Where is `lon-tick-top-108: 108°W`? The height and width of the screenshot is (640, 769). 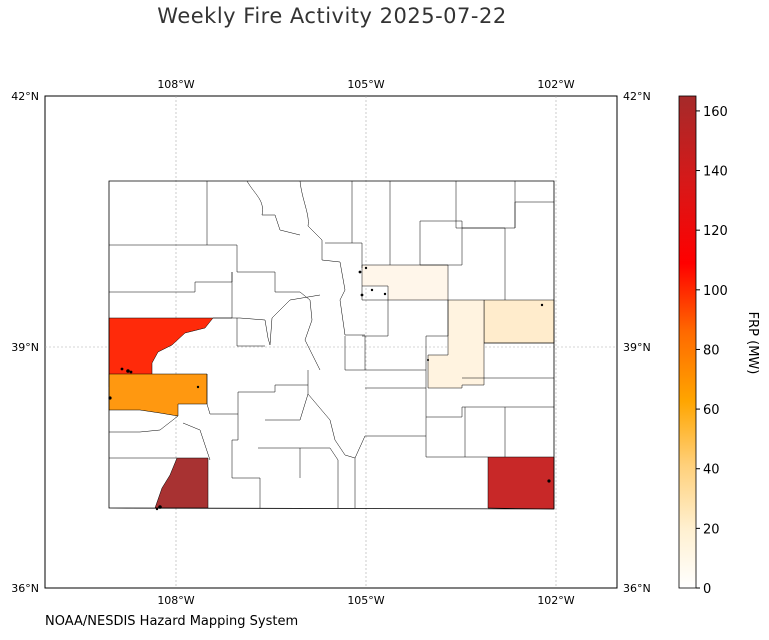
lon-tick-top-108: 108°W is located at coordinates (175, 84).